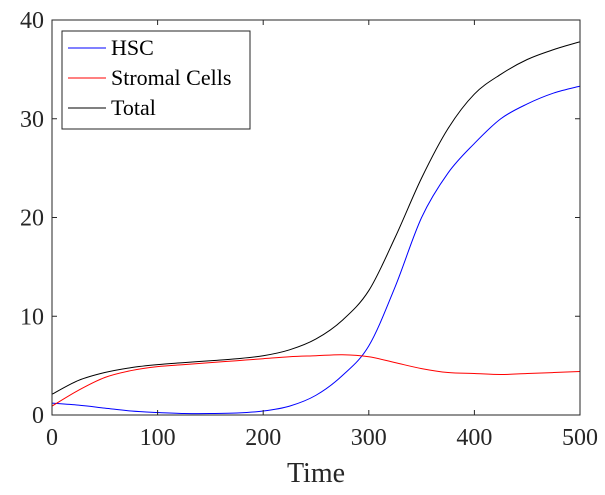 This screenshot has width=605, height=495. I want to click on legend-box, so click(156, 80).